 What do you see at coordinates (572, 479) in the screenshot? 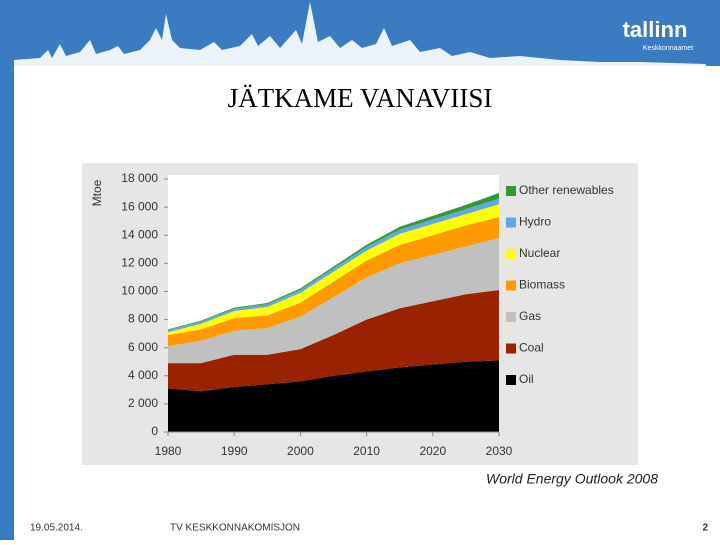
I see `source: World Energy Outlook 2008` at bounding box center [572, 479].